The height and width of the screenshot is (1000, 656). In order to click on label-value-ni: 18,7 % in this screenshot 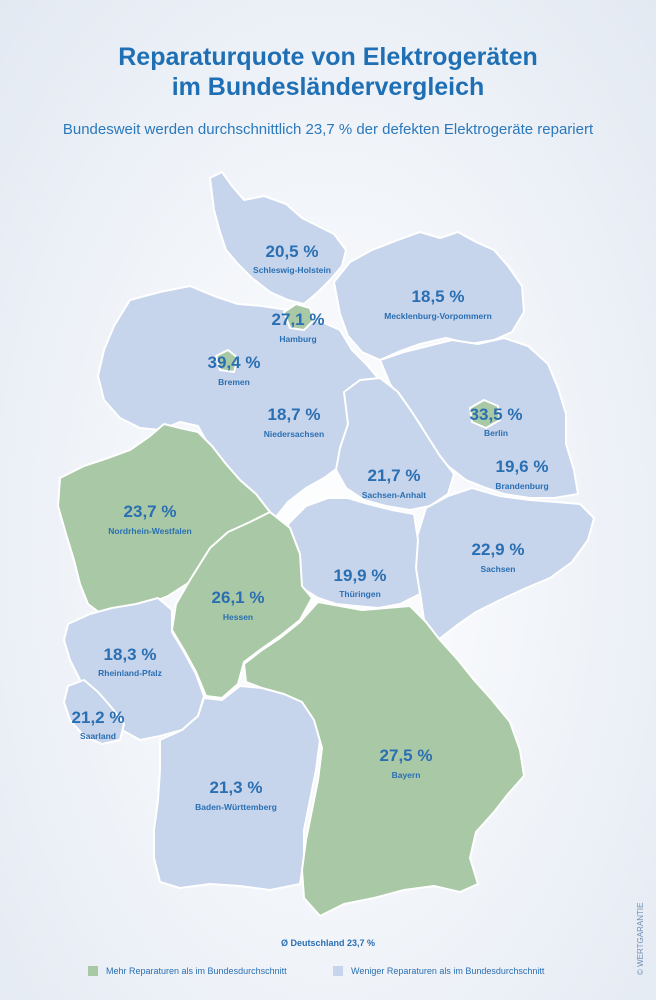, I will do `click(294, 414)`.